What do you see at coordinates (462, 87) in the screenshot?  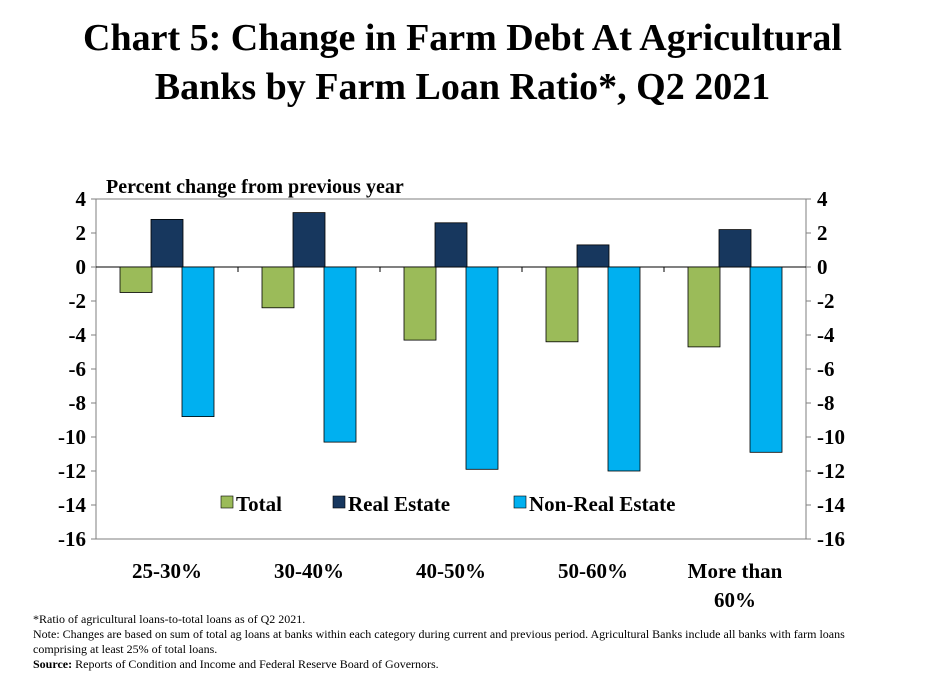 I see `chart-title-line-2: Banks by Farm Loan Ratio*, Q2 2021` at bounding box center [462, 87].